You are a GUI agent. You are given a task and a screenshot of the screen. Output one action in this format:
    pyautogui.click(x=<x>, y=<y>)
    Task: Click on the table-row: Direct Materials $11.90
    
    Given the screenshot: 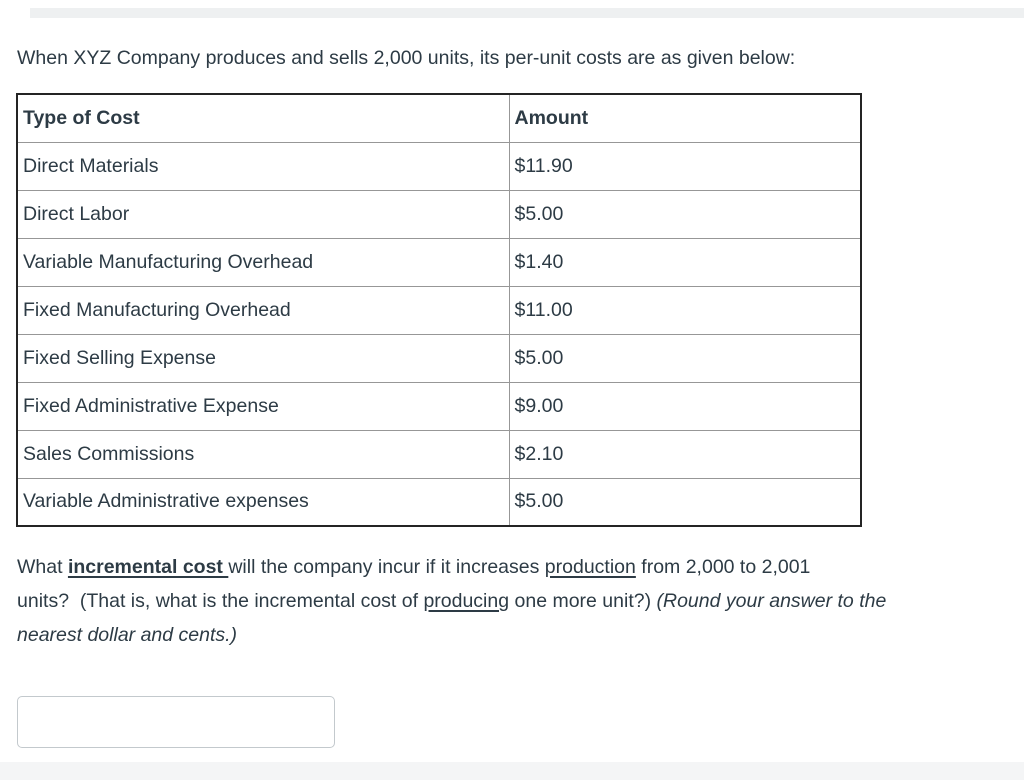 What is the action you would take?
    pyautogui.click(x=439, y=166)
    